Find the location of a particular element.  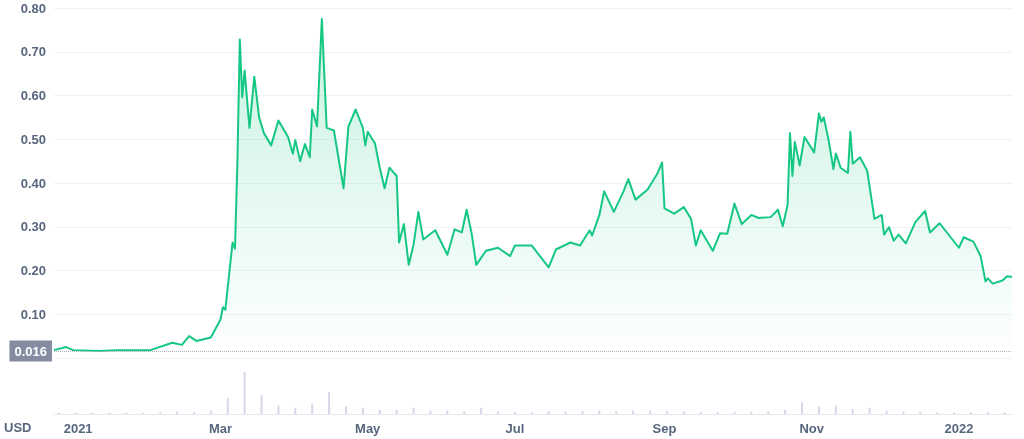

x-tick-label: Nov is located at coordinates (812, 428).